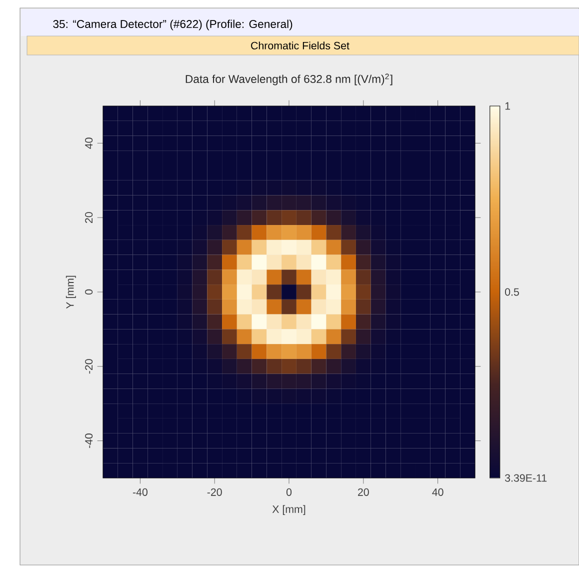 The image size is (579, 567). What do you see at coordinates (89, 440) in the screenshot?
I see `y-tick-label: -40` at bounding box center [89, 440].